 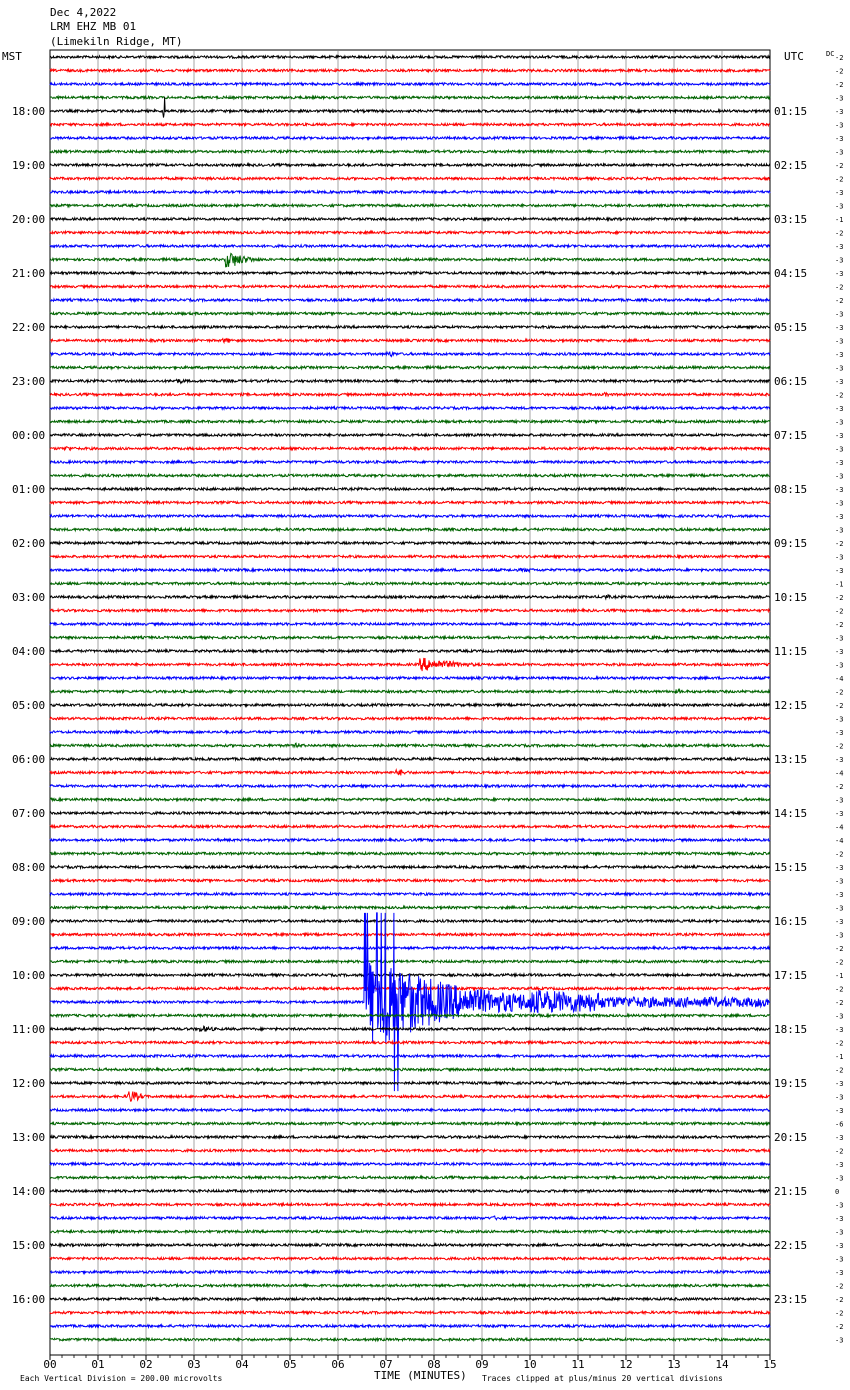 What do you see at coordinates (790, 165) in the screenshot?
I see `utc-hour-label: 02:15` at bounding box center [790, 165].